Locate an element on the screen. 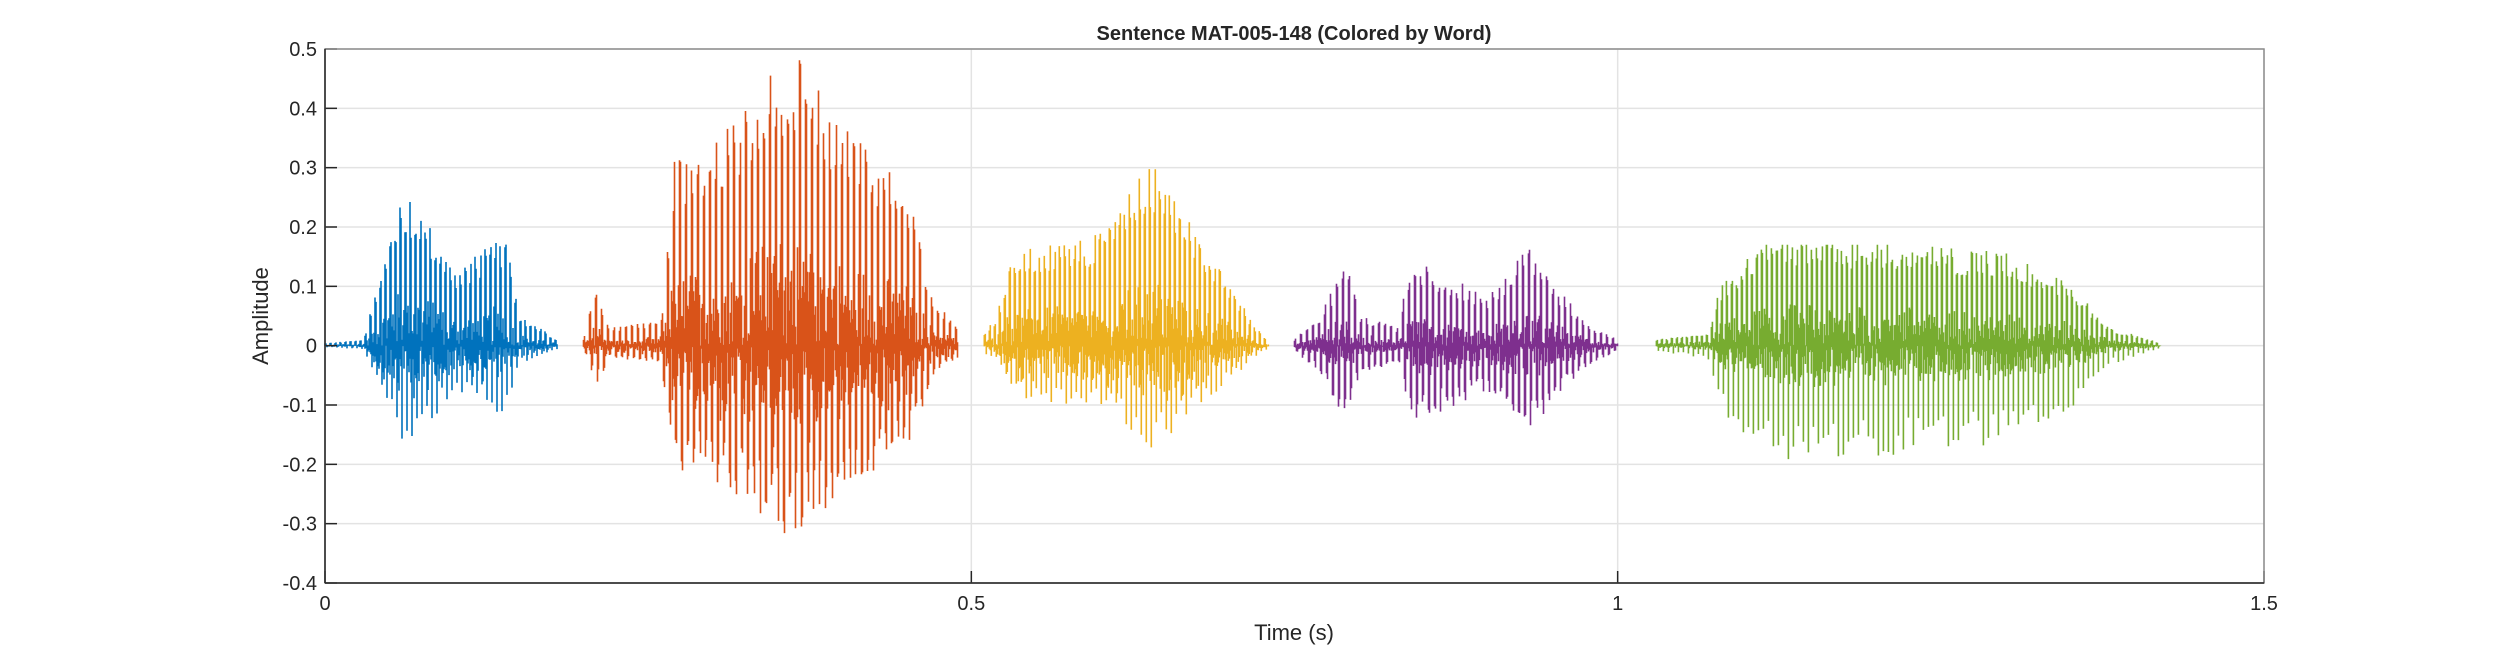 Image resolution: width=2500 pixels, height=662 pixels. y-tick-label: 0.1 is located at coordinates (303, 287).